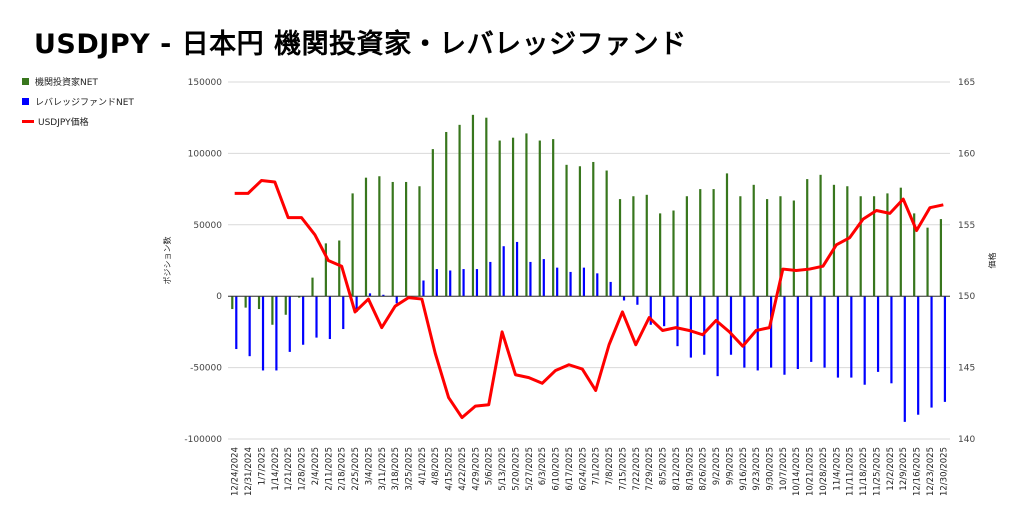  Describe the element at coordinates (992, 261) in the screenshot. I see `y2-axis-label: 価格` at that location.